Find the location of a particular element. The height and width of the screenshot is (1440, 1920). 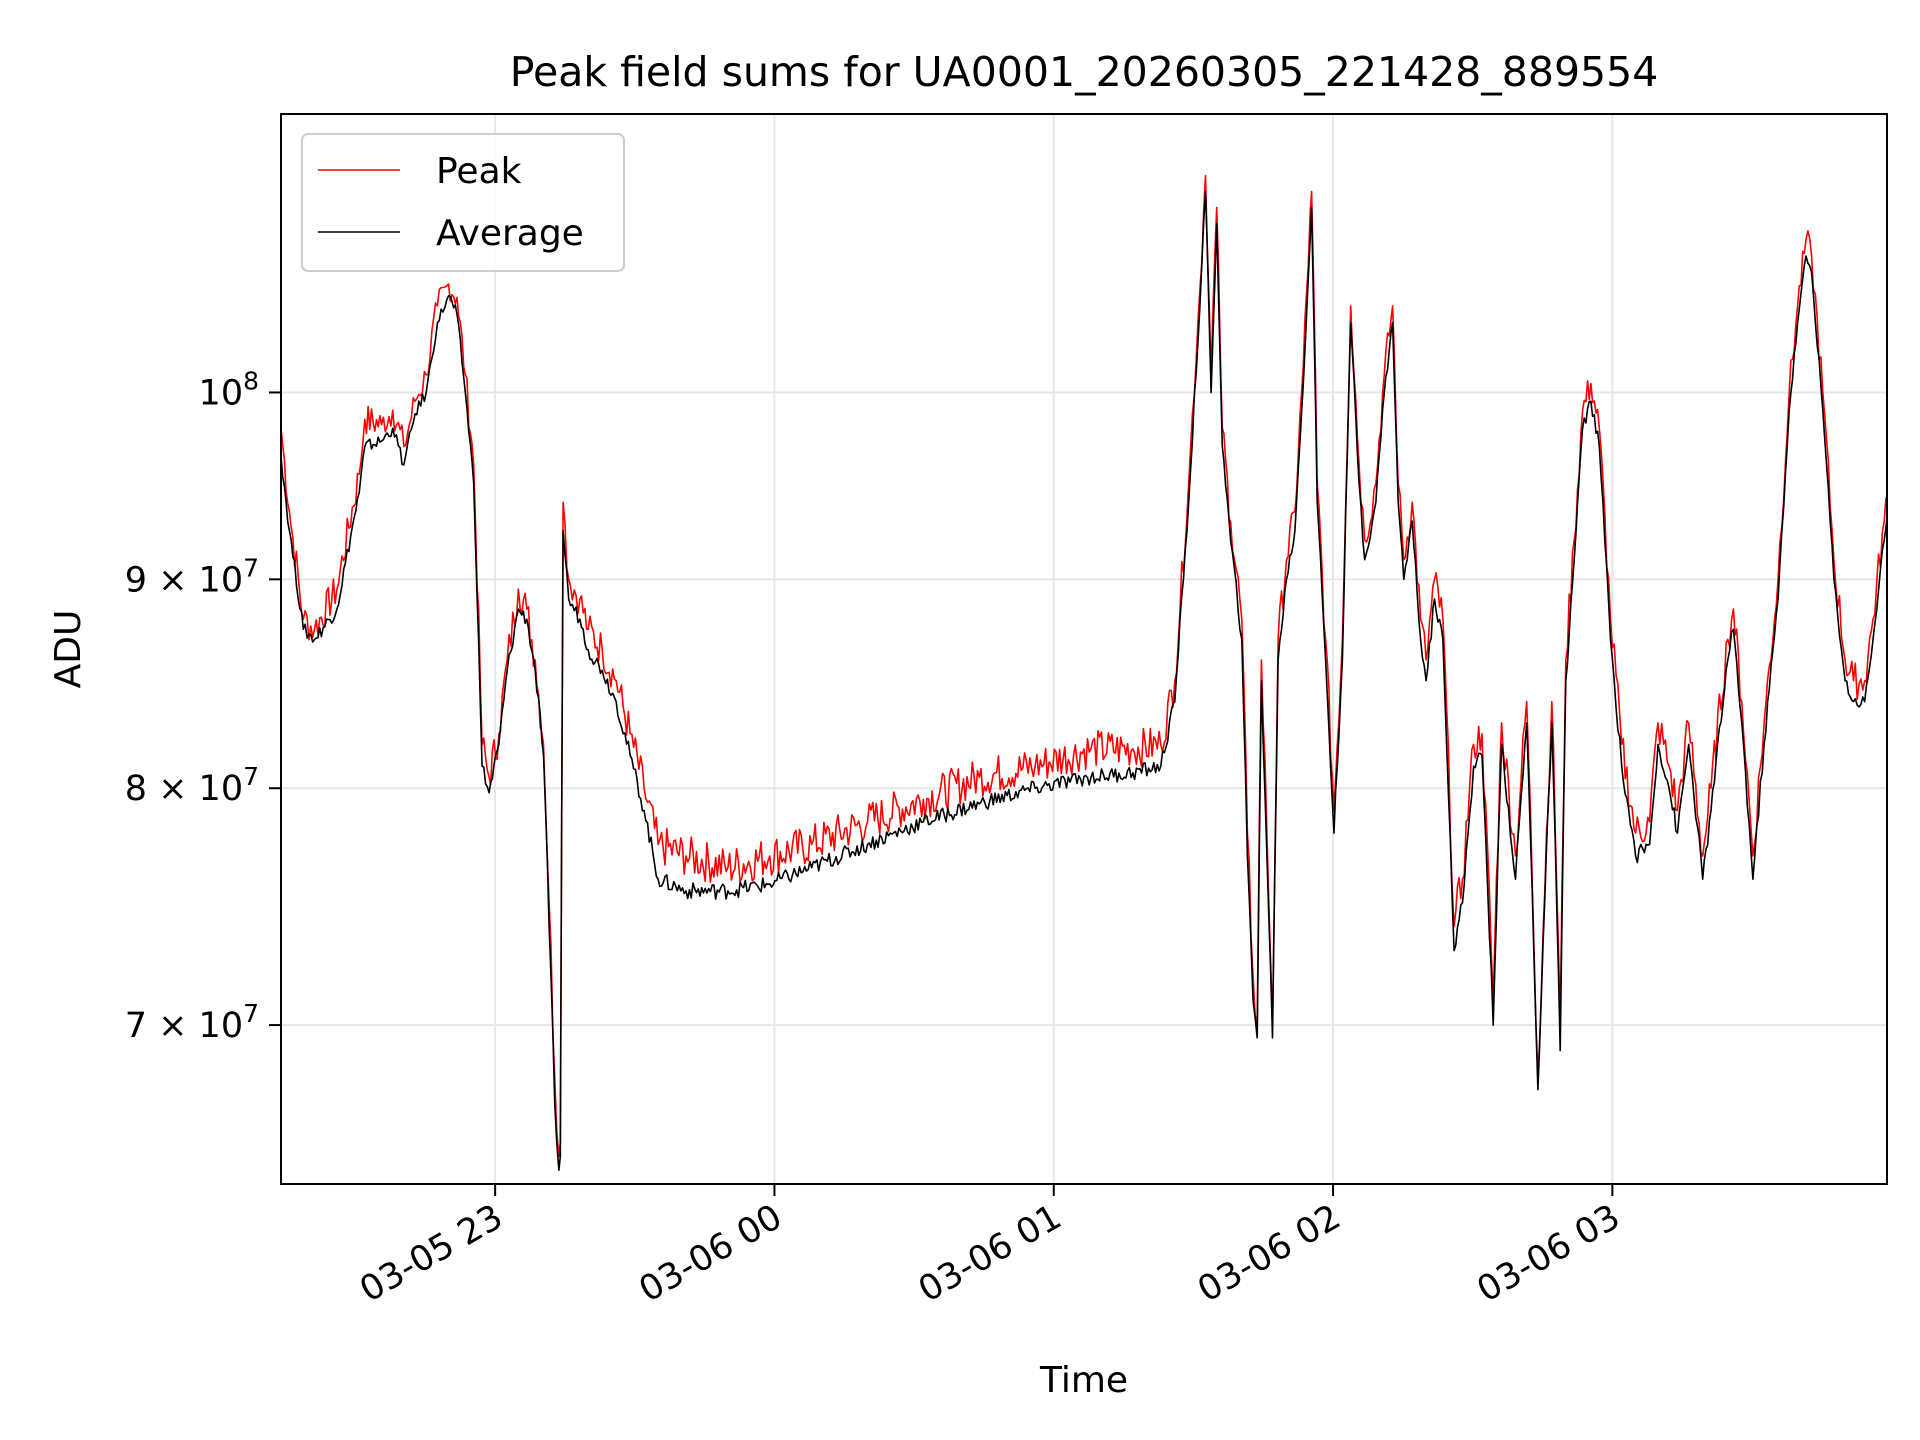

x-axis-label: Time is located at coordinates (1083, 1380).